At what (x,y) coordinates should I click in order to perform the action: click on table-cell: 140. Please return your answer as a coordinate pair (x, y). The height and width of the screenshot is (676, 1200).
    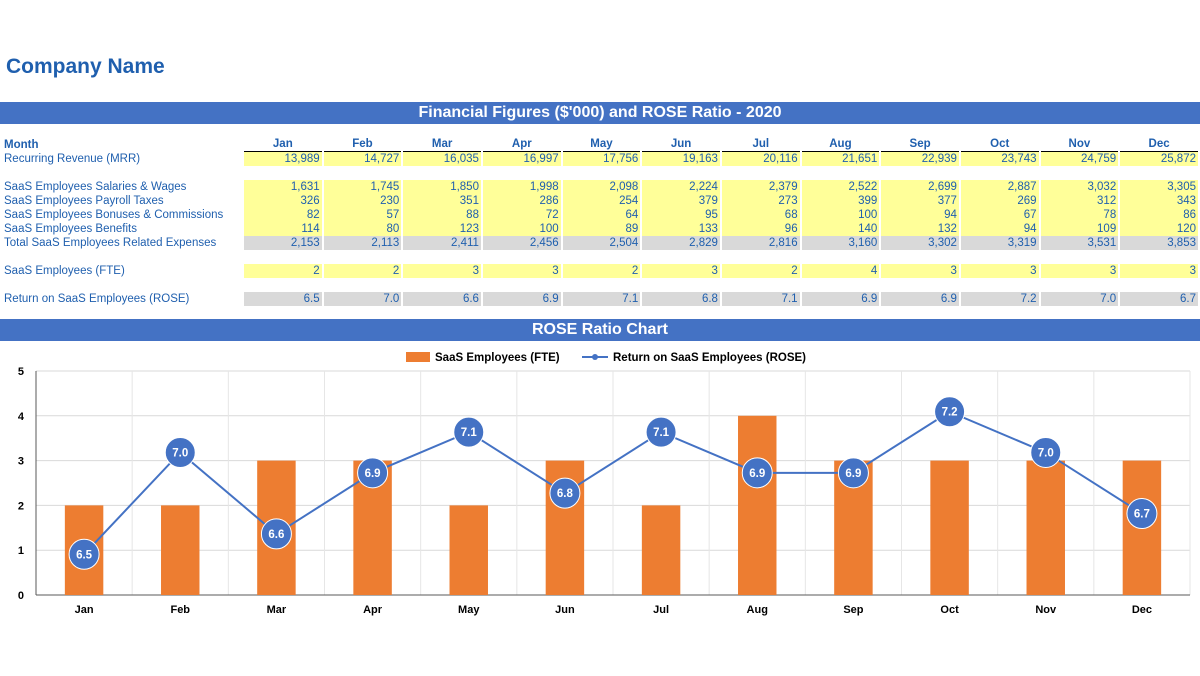
    Looking at the image, I should click on (840, 229).